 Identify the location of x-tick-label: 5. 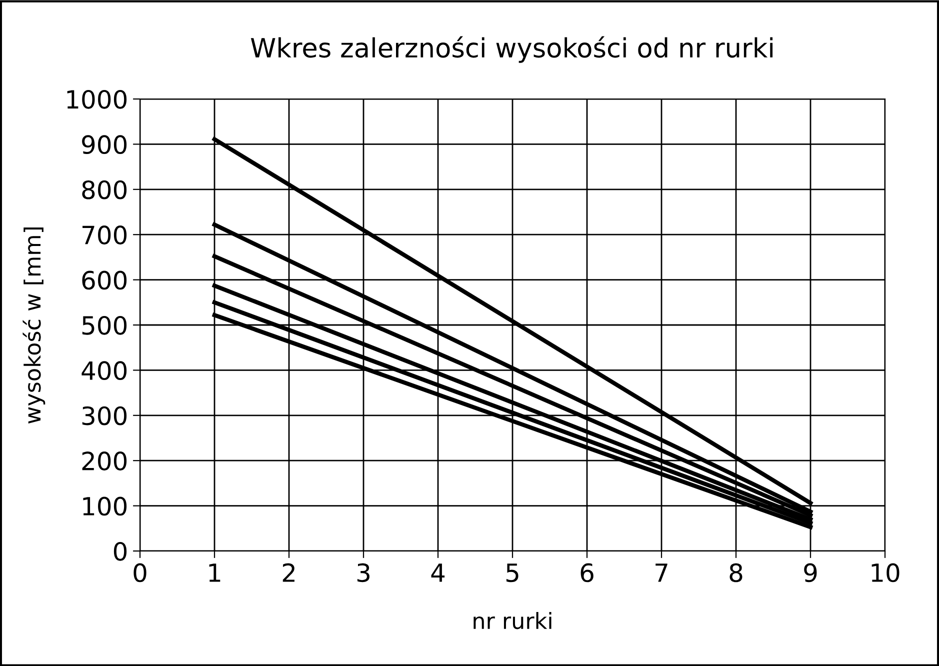
(512, 573).